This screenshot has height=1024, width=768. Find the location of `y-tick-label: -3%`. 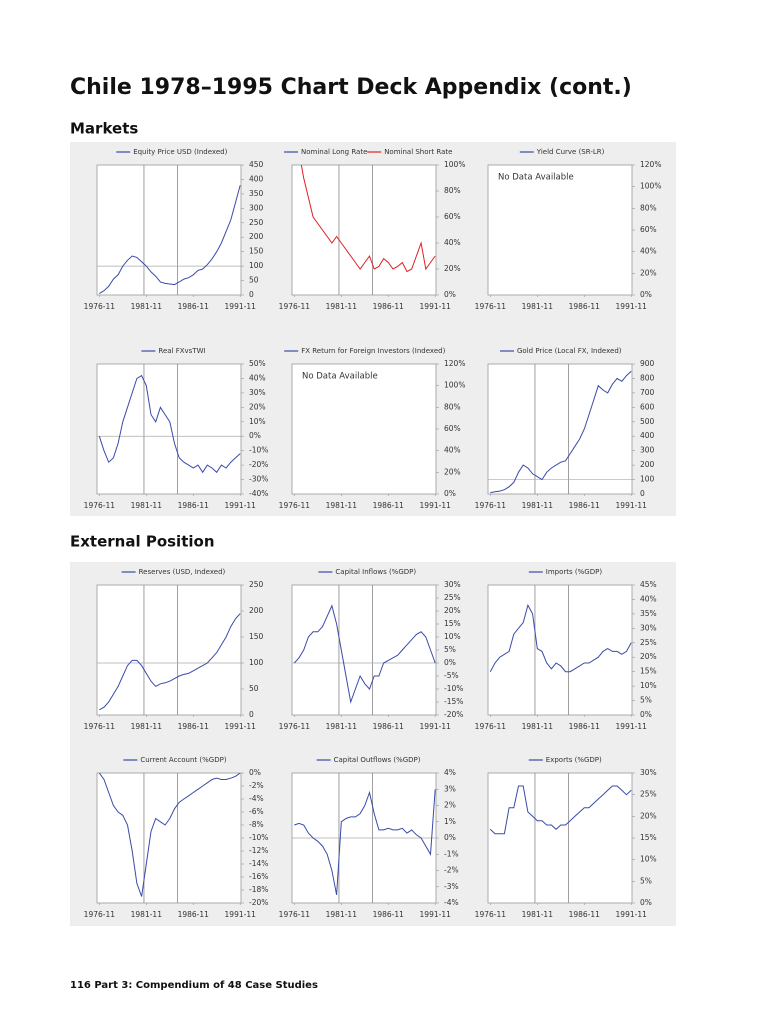

y-tick-label: -3% is located at coordinates (451, 886).